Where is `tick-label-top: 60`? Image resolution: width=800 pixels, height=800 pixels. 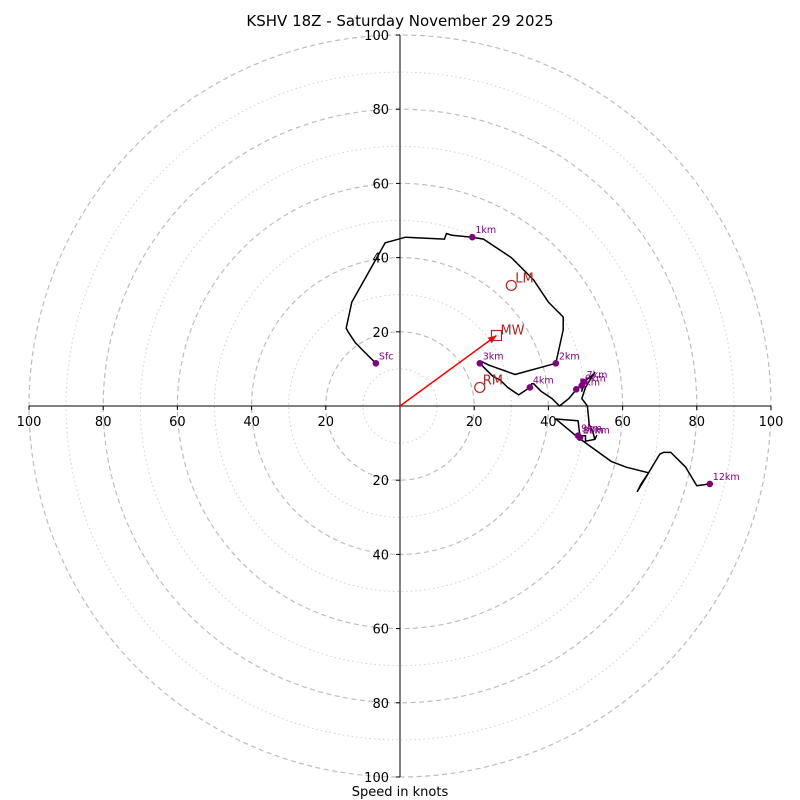 tick-label-top: 60 is located at coordinates (380, 184).